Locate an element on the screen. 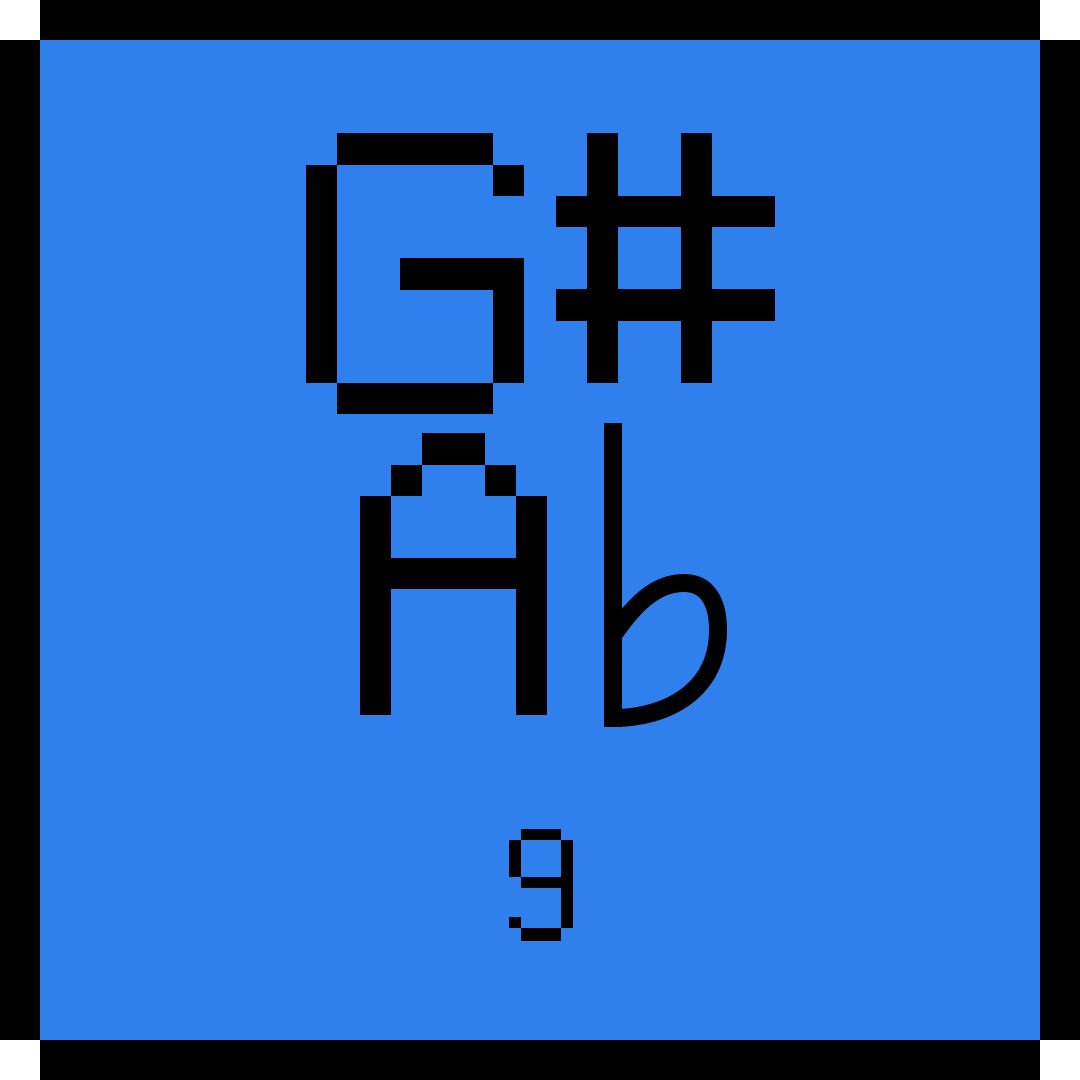 The width and height of the screenshot is (1080, 1080). tile-border-right is located at coordinates (1060, 540).